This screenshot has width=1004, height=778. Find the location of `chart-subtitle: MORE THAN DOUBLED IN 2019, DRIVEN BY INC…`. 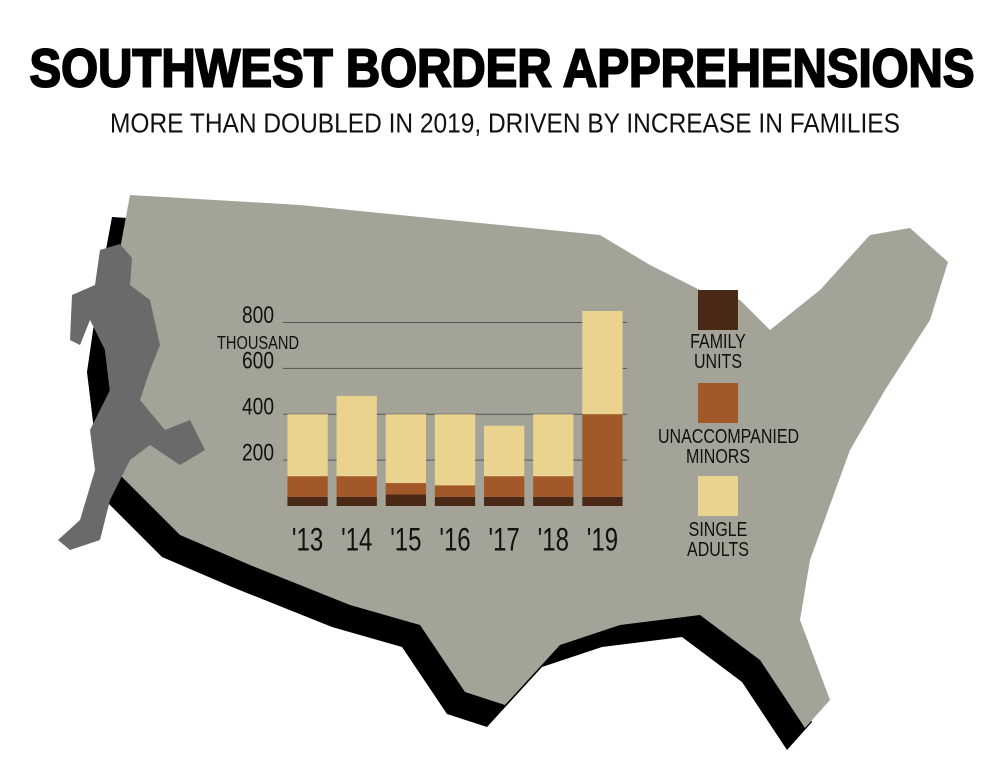

chart-subtitle: MORE THAN DOUBLED IN 2019, DRIVEN BY INC… is located at coordinates (505, 122).